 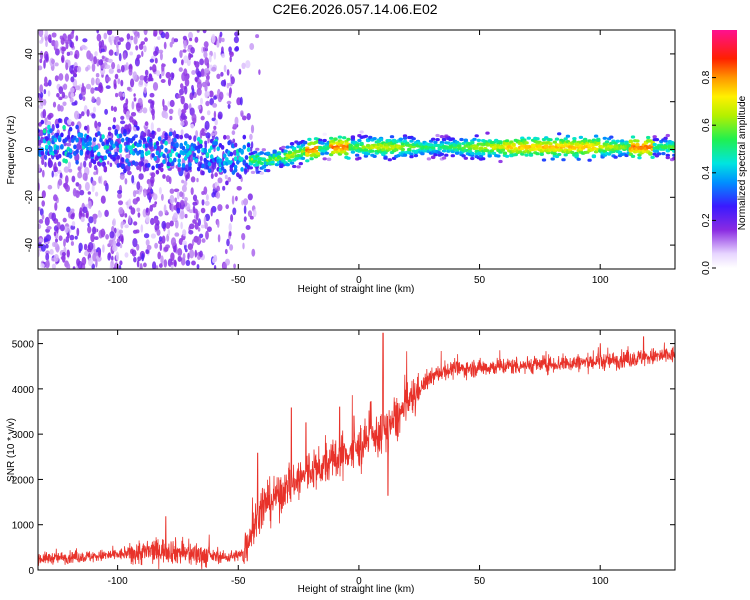 What do you see at coordinates (23, 435) in the screenshot?
I see `snr-ytick-label: 3000` at bounding box center [23, 435].